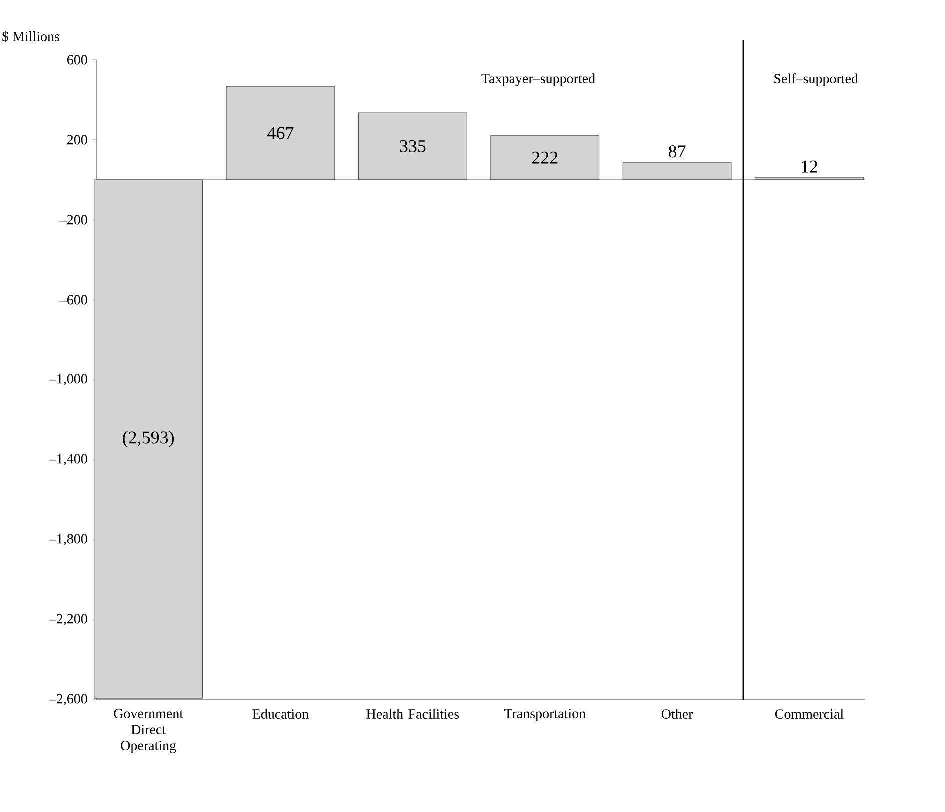 The width and height of the screenshot is (945, 812). I want to click on y-tick-label: –1,400, so click(68, 460).